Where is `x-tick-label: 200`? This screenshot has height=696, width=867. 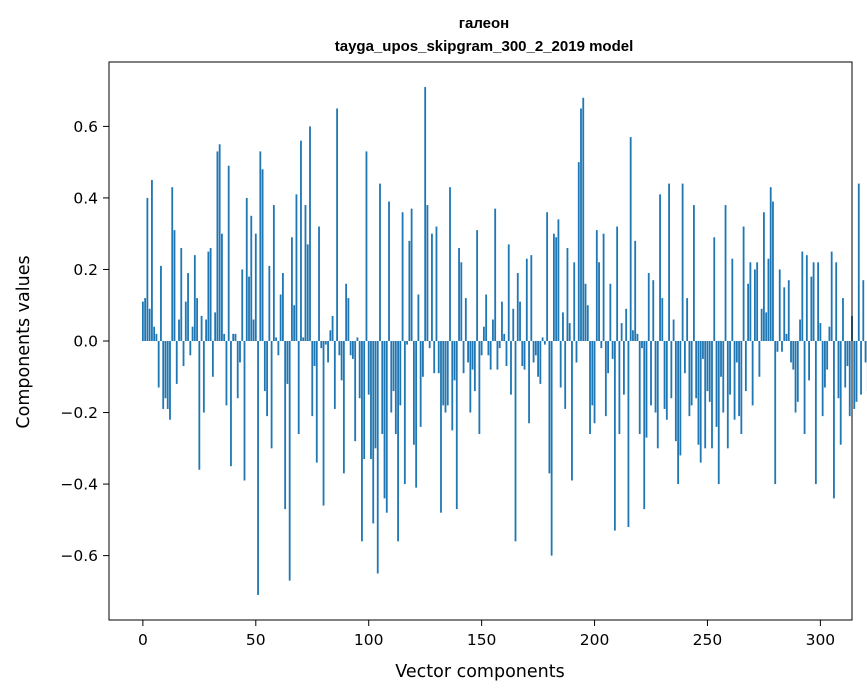 x-tick-label: 200 is located at coordinates (595, 640).